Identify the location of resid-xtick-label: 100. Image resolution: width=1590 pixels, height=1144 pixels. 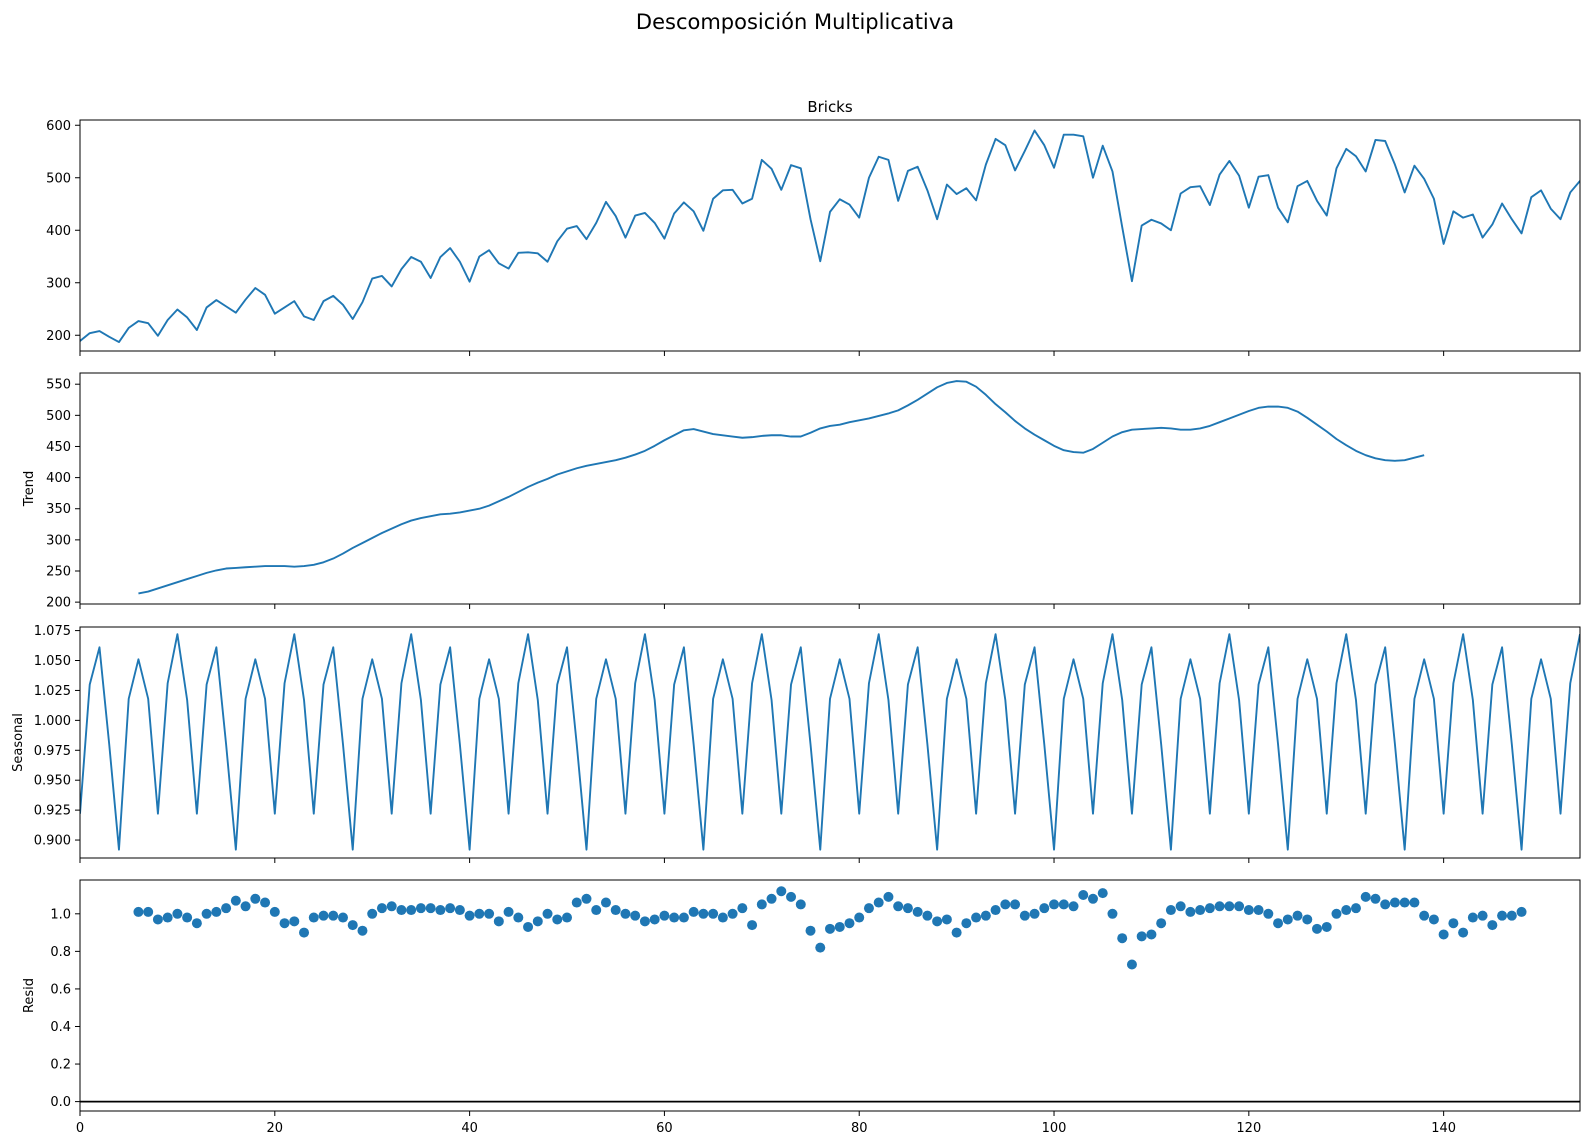
(1054, 1128).